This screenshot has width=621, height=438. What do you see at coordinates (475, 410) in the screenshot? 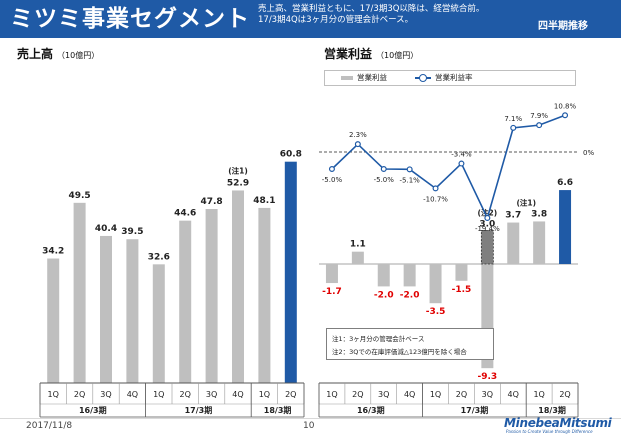
I see `profit-group-label: 17/3期` at bounding box center [475, 410].